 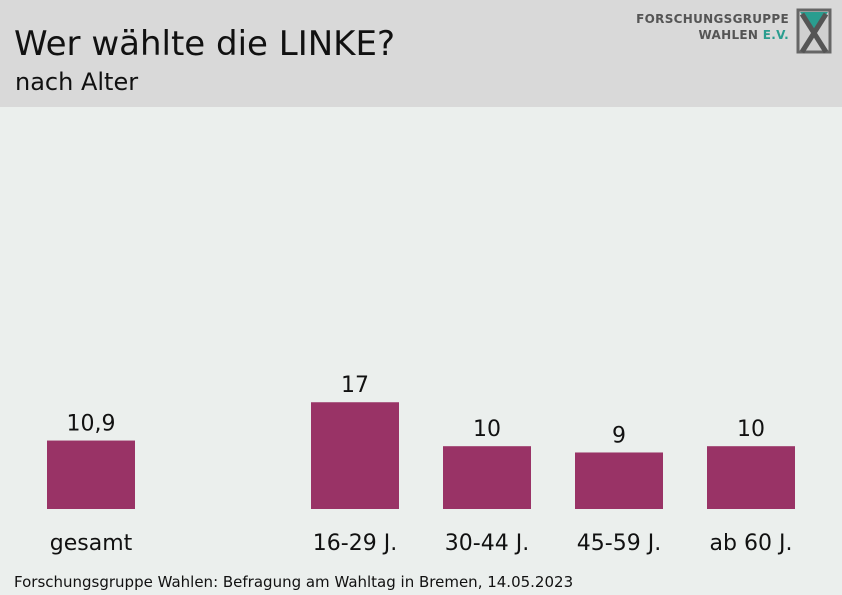 I want to click on category-label-4: ab 60 J., so click(x=751, y=543).